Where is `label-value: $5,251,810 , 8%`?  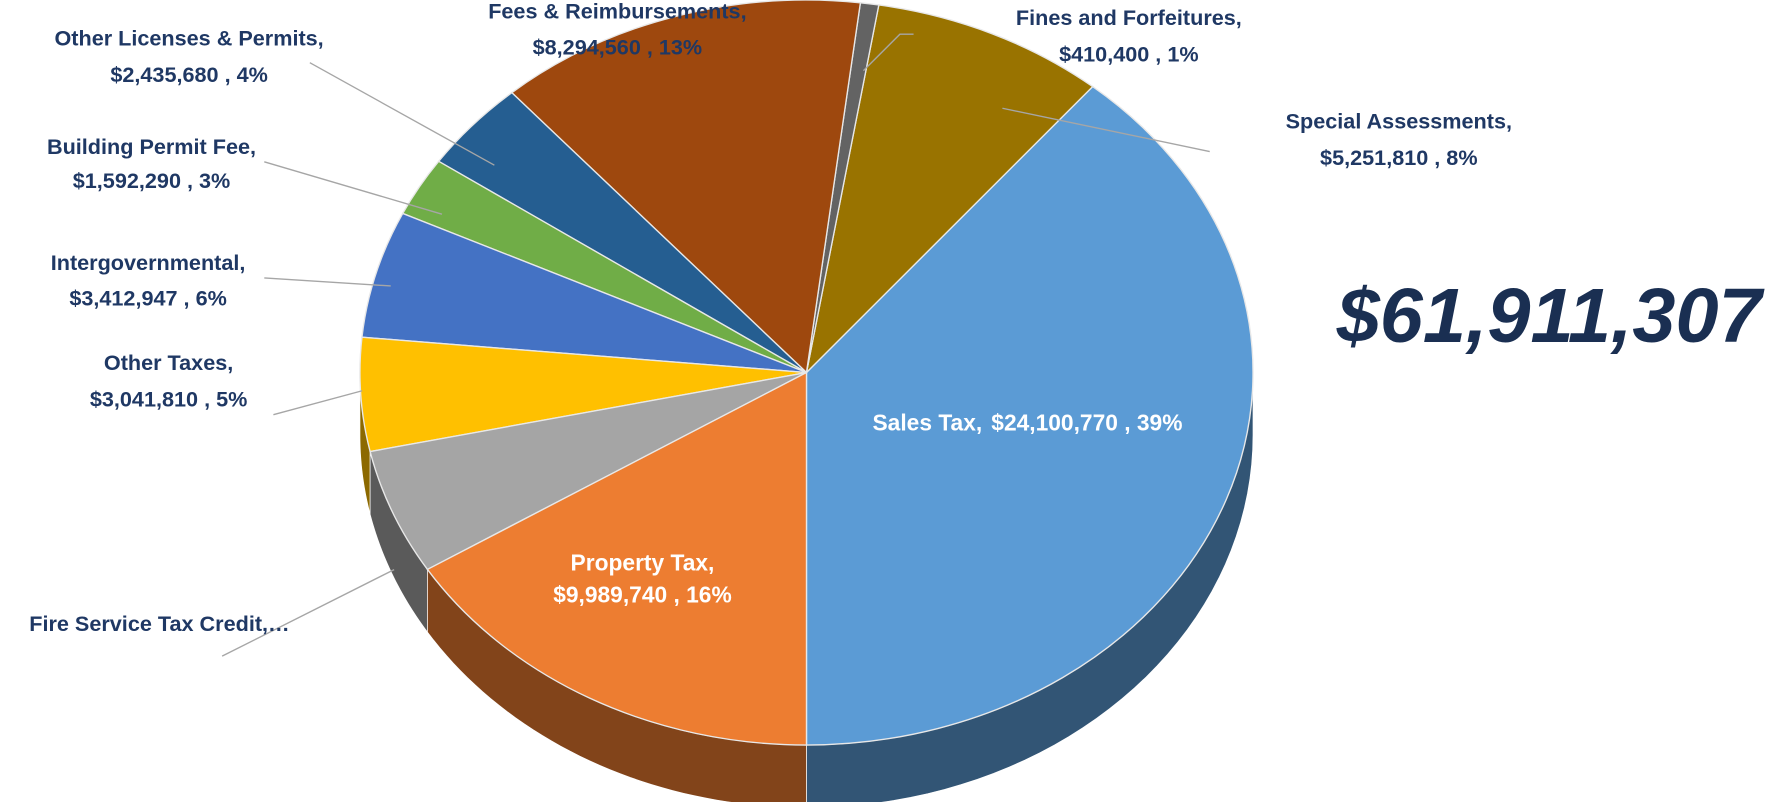 label-value: $5,251,810 , 8% is located at coordinates (1399, 157).